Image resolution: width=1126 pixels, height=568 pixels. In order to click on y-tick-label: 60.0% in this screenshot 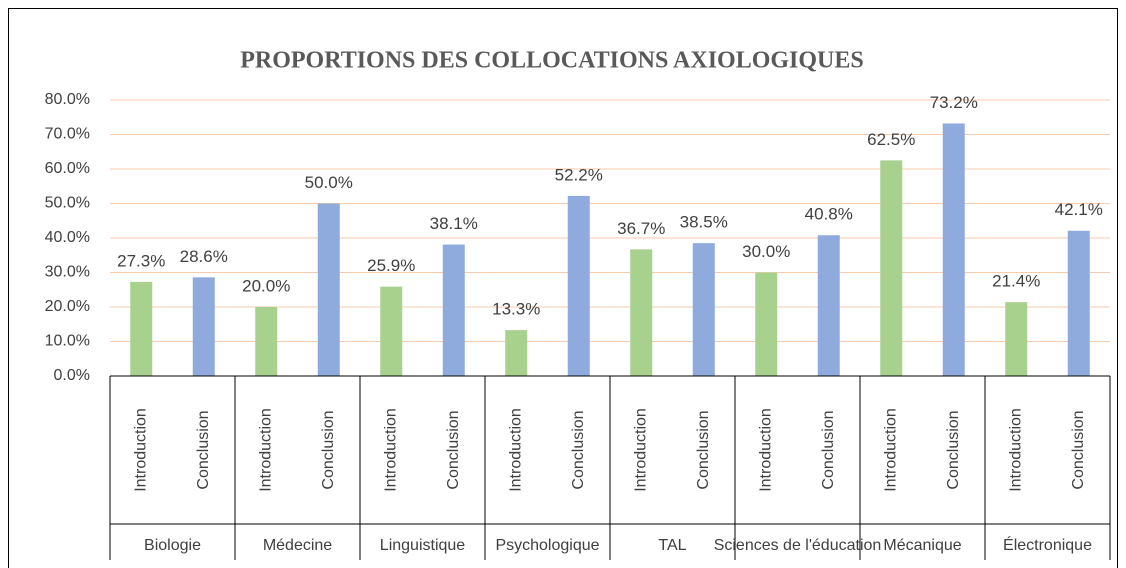, I will do `click(67, 168)`.